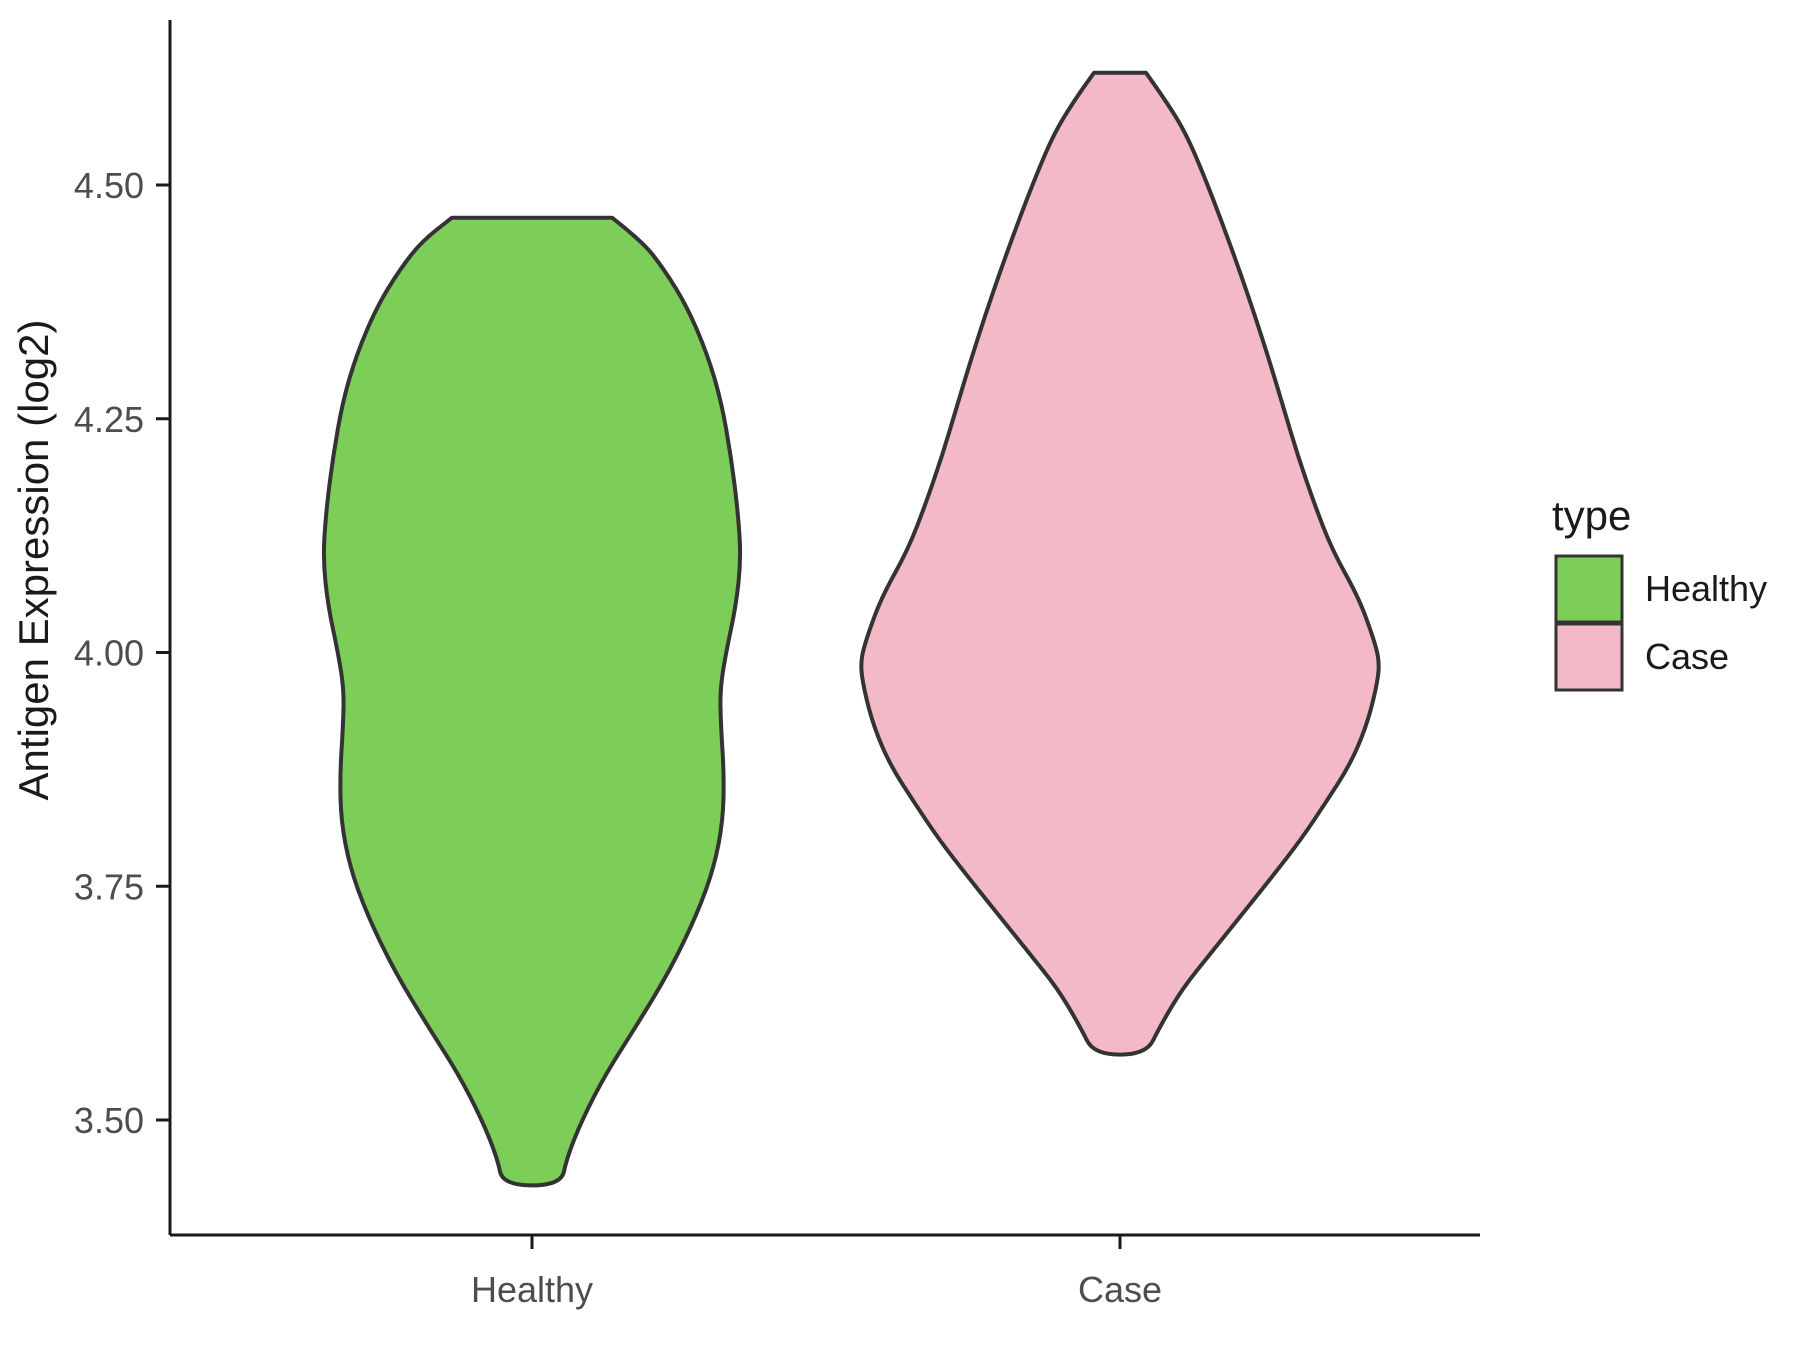 The width and height of the screenshot is (1800, 1355). Describe the element at coordinates (109, 886) in the screenshot. I see `y-tick-label: 3.75` at that location.